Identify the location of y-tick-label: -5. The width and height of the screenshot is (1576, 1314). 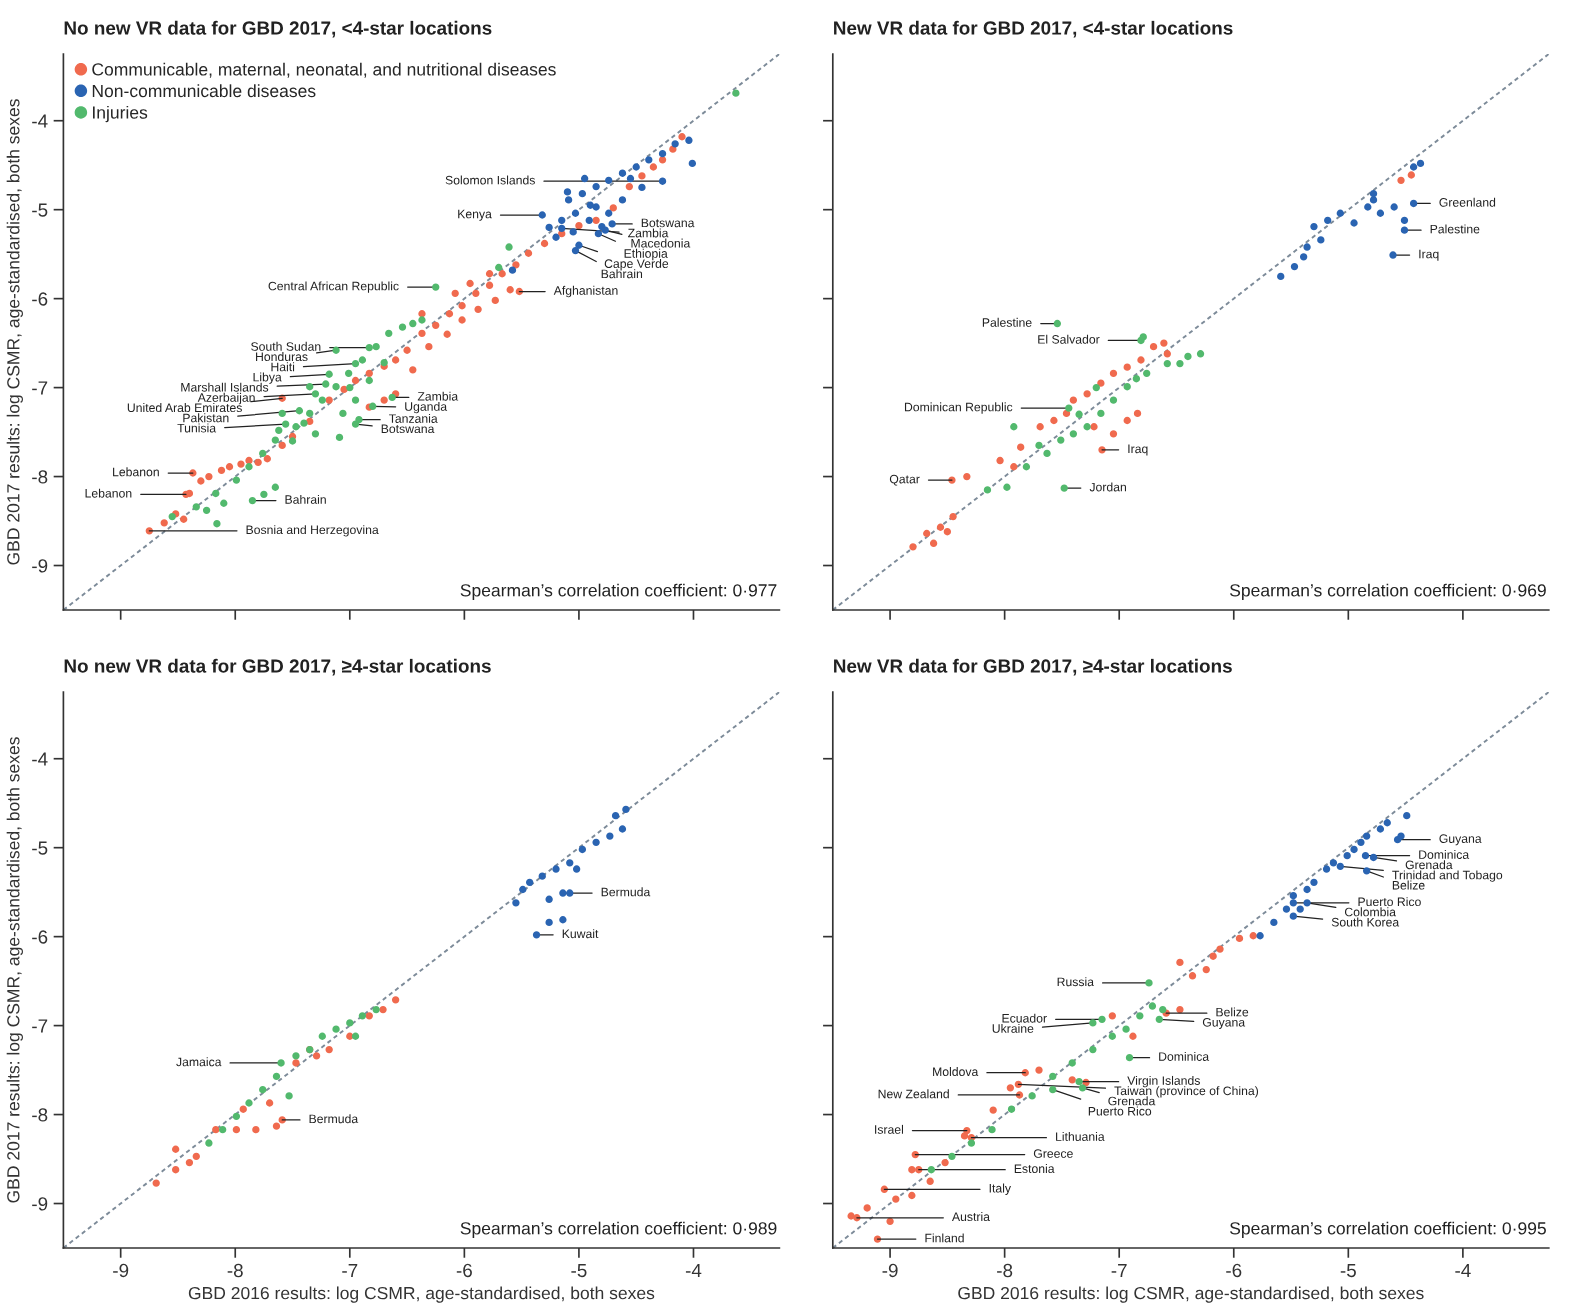
(40, 848).